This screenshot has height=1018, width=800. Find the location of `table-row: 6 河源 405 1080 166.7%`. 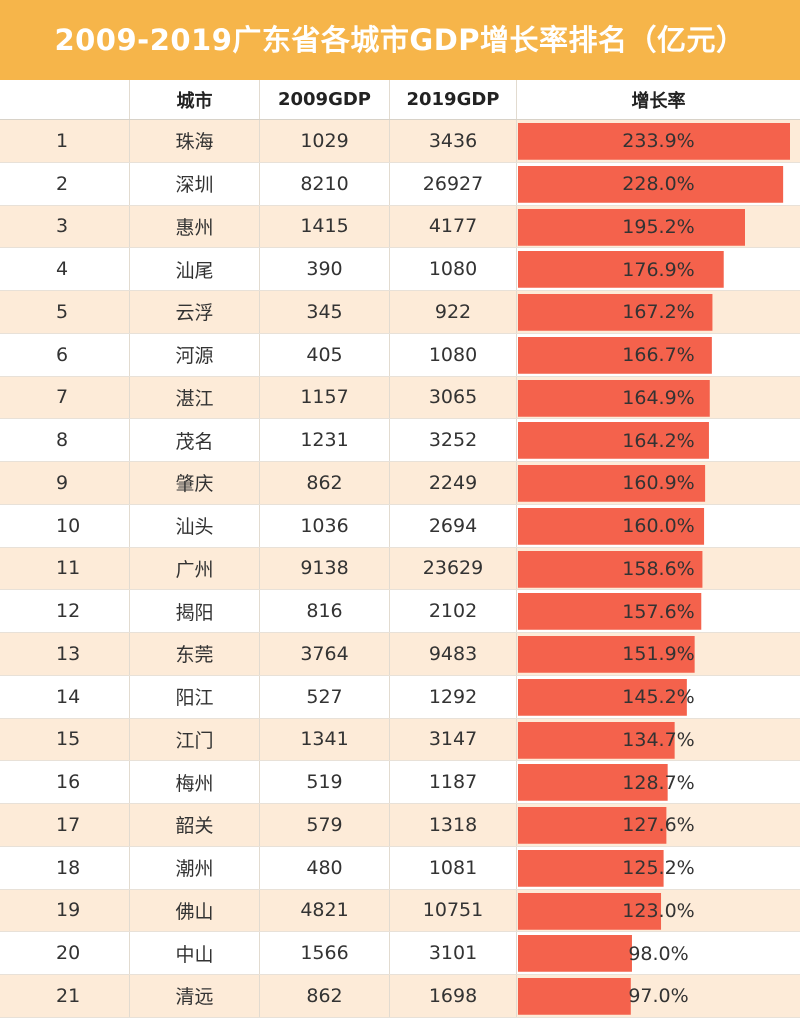

table-row: 6 河源 405 1080 166.7% is located at coordinates (400, 355).